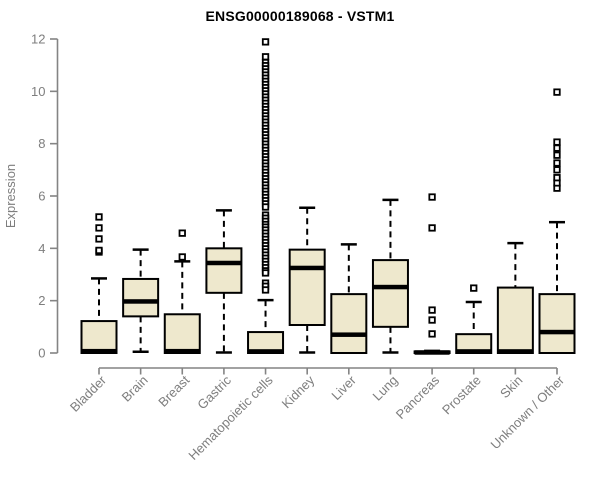 The width and height of the screenshot is (600, 500). Describe the element at coordinates (511, 387) in the screenshot. I see `x-category-label: Skin` at that location.